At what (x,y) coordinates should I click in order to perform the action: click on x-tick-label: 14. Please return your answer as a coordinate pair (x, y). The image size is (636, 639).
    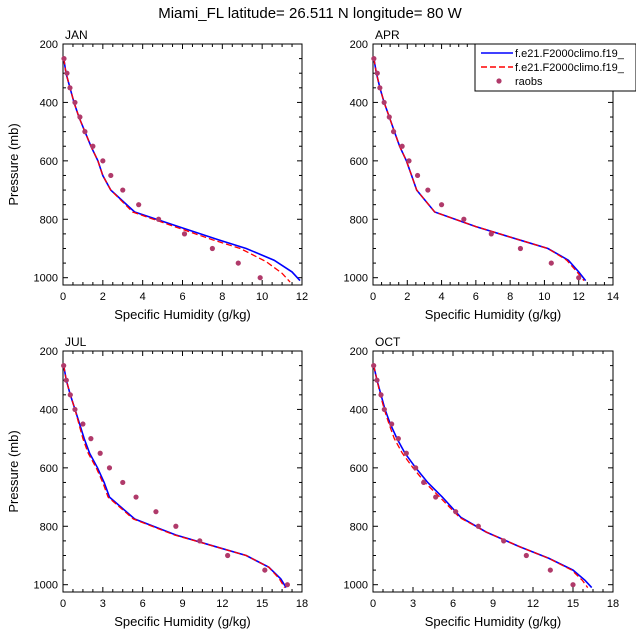
    Looking at the image, I should click on (613, 297).